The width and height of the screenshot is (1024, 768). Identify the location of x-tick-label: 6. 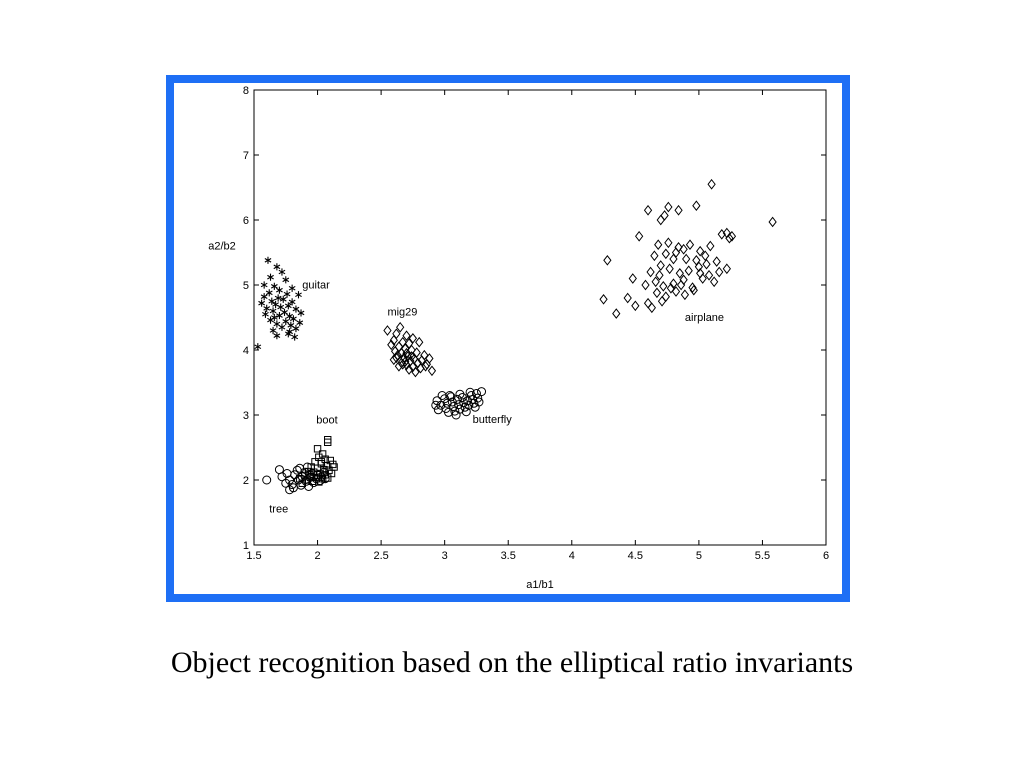
(826, 556).